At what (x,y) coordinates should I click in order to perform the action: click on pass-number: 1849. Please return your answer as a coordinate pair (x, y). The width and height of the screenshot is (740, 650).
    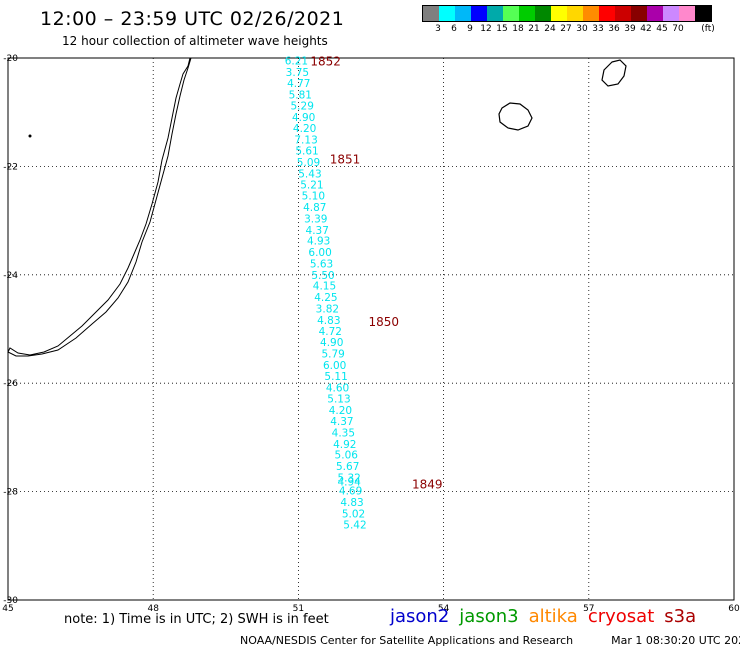
    Looking at the image, I should click on (427, 484).